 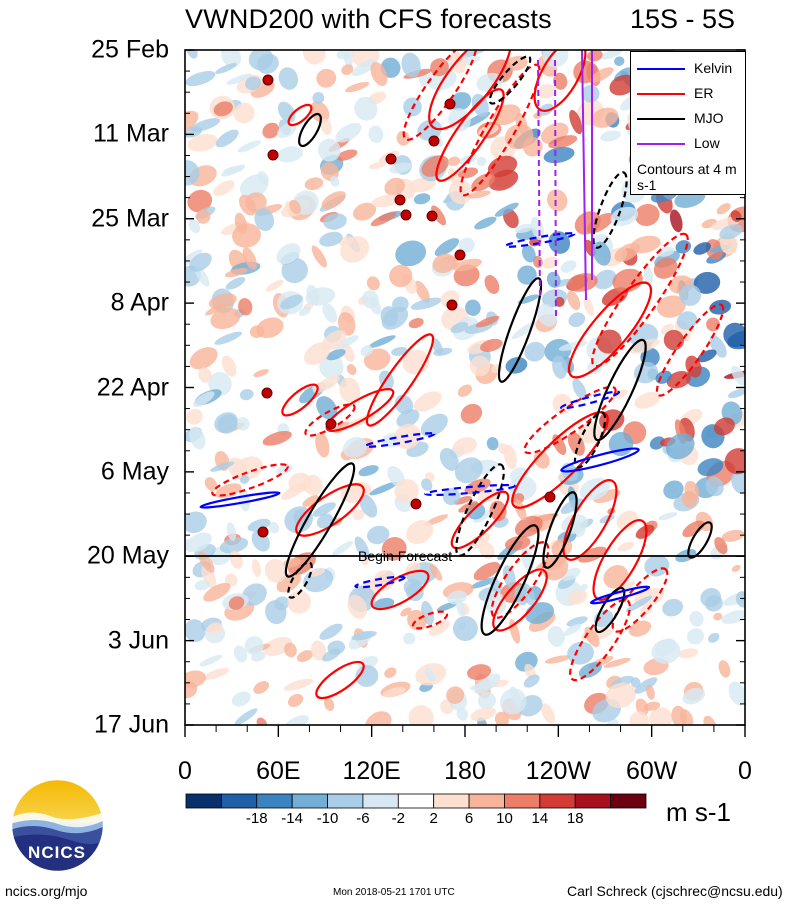 What do you see at coordinates (130, 49) in the screenshot?
I see `y-tick-label: 25 Feb` at bounding box center [130, 49].